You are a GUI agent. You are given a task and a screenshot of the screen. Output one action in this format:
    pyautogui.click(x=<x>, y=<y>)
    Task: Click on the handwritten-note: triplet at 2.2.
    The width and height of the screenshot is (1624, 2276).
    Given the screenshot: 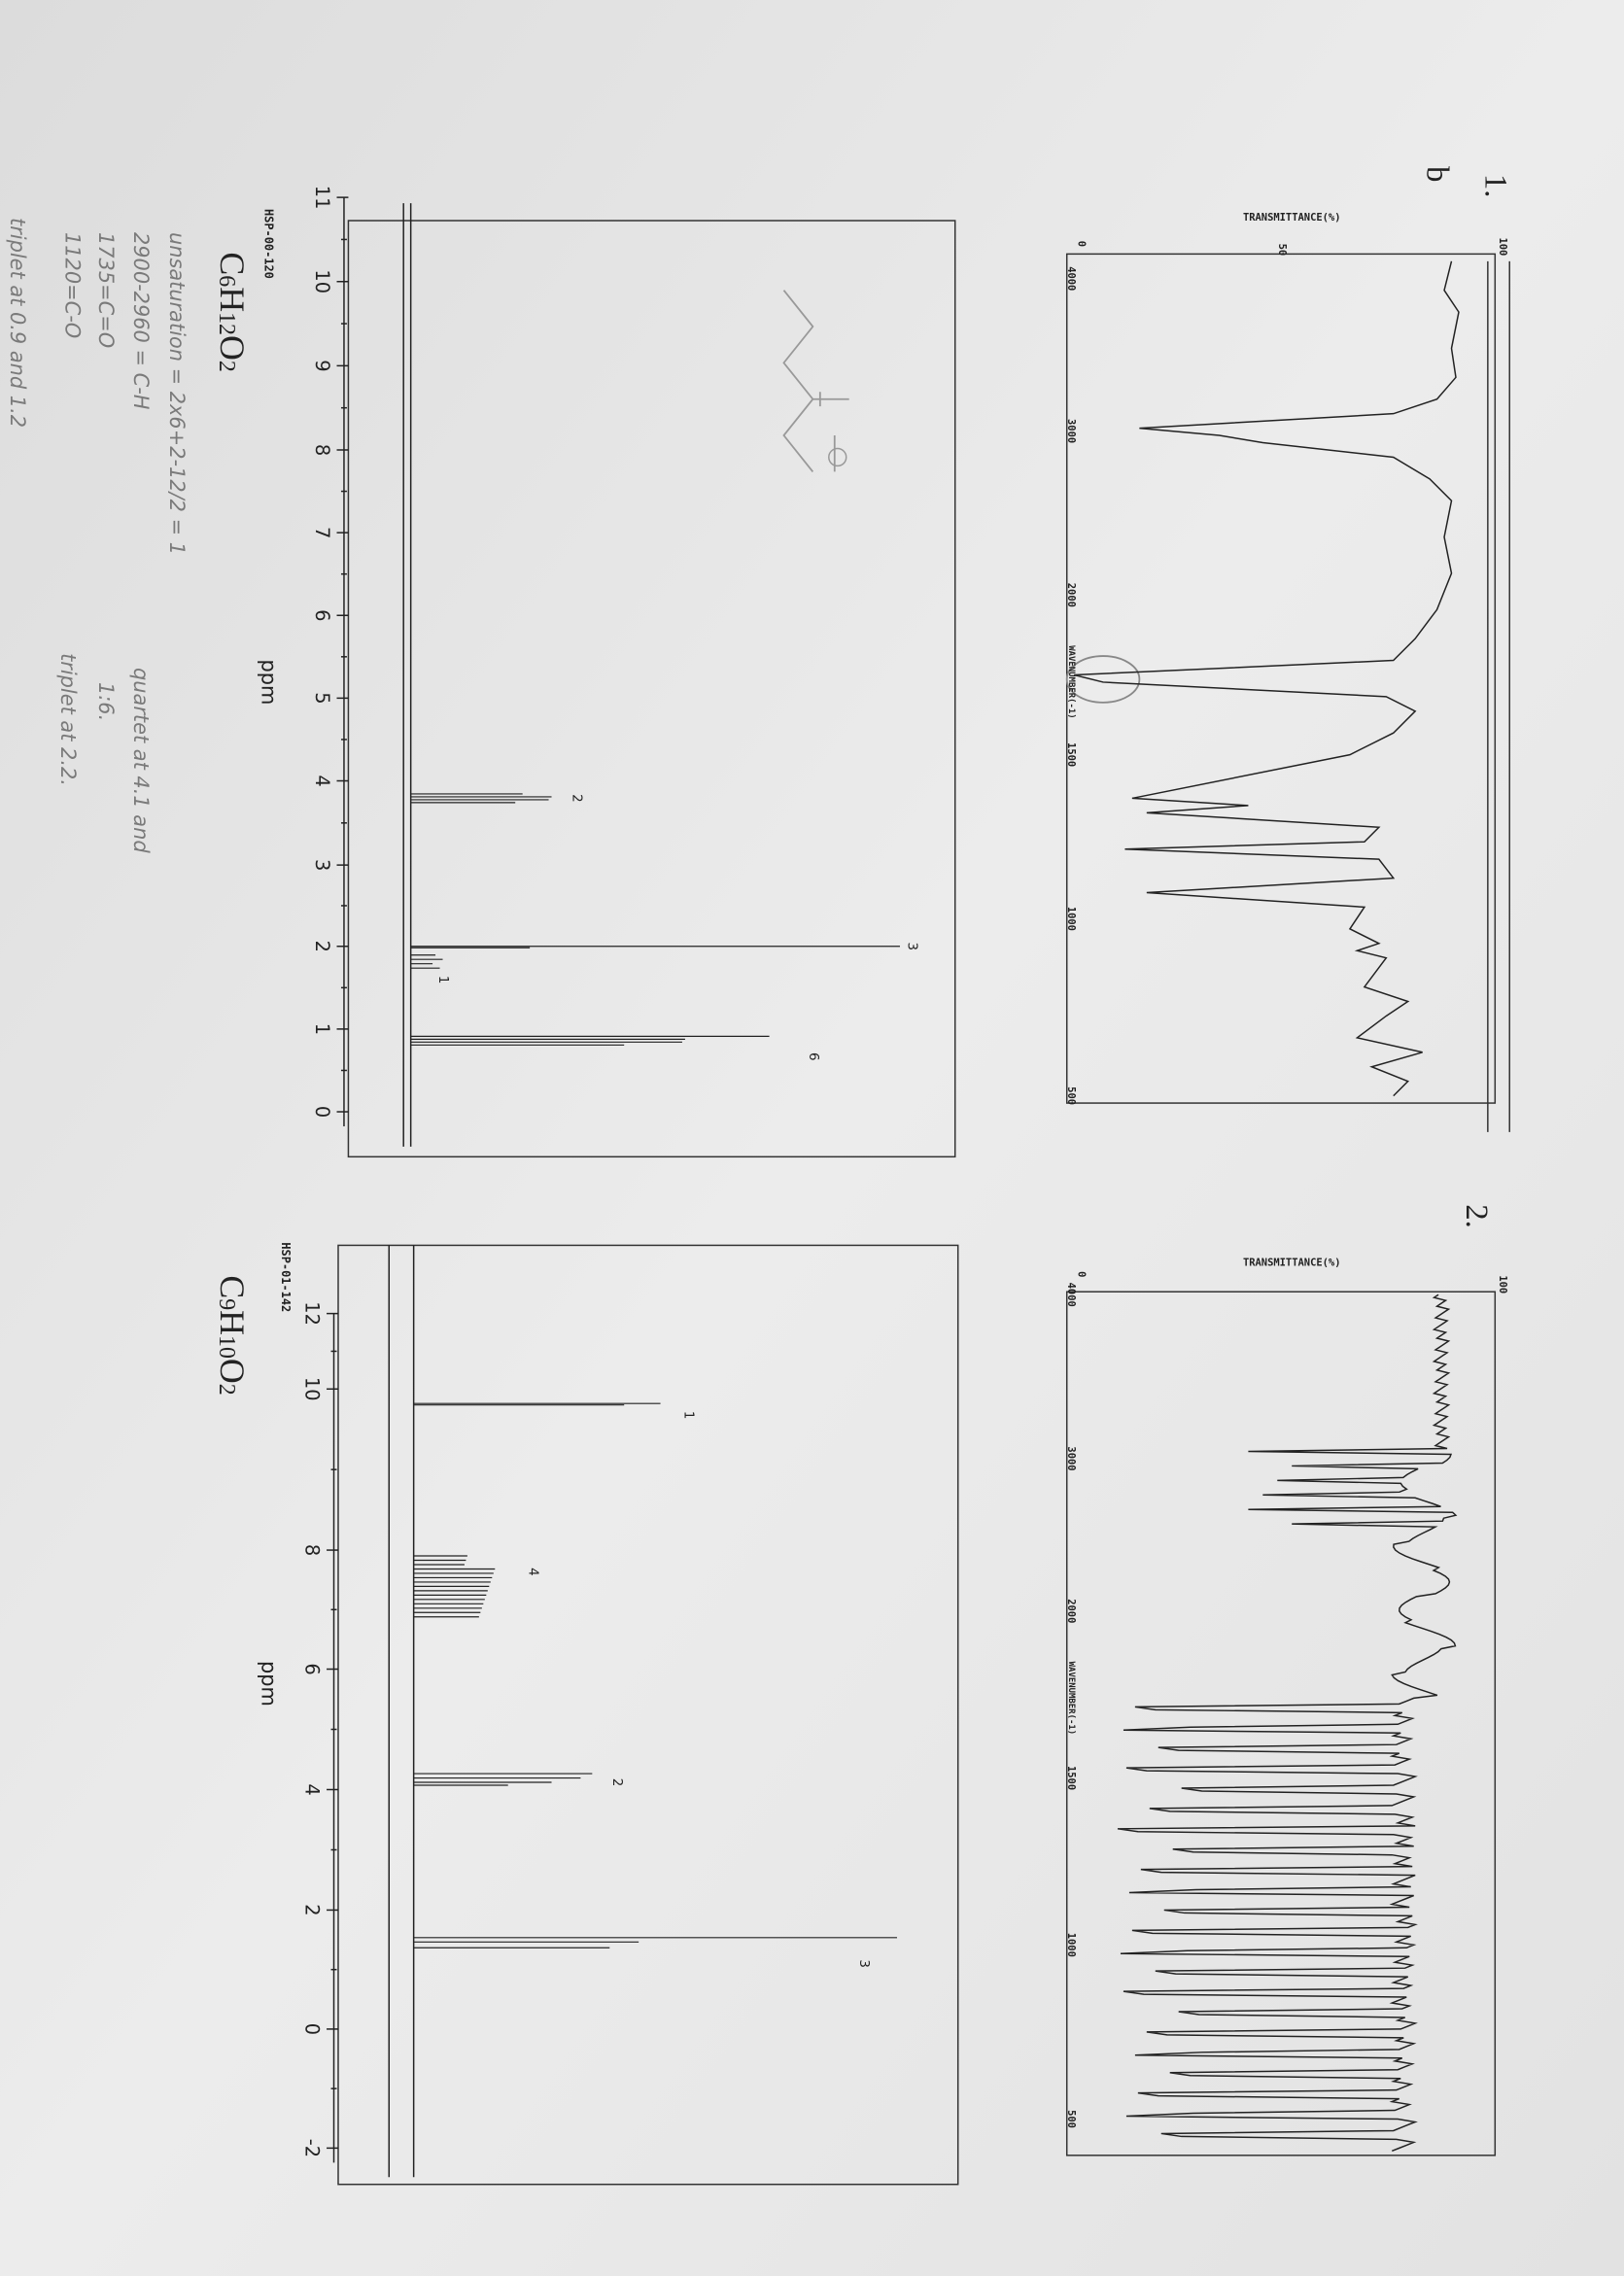 What is the action you would take?
    pyautogui.click(x=68, y=719)
    